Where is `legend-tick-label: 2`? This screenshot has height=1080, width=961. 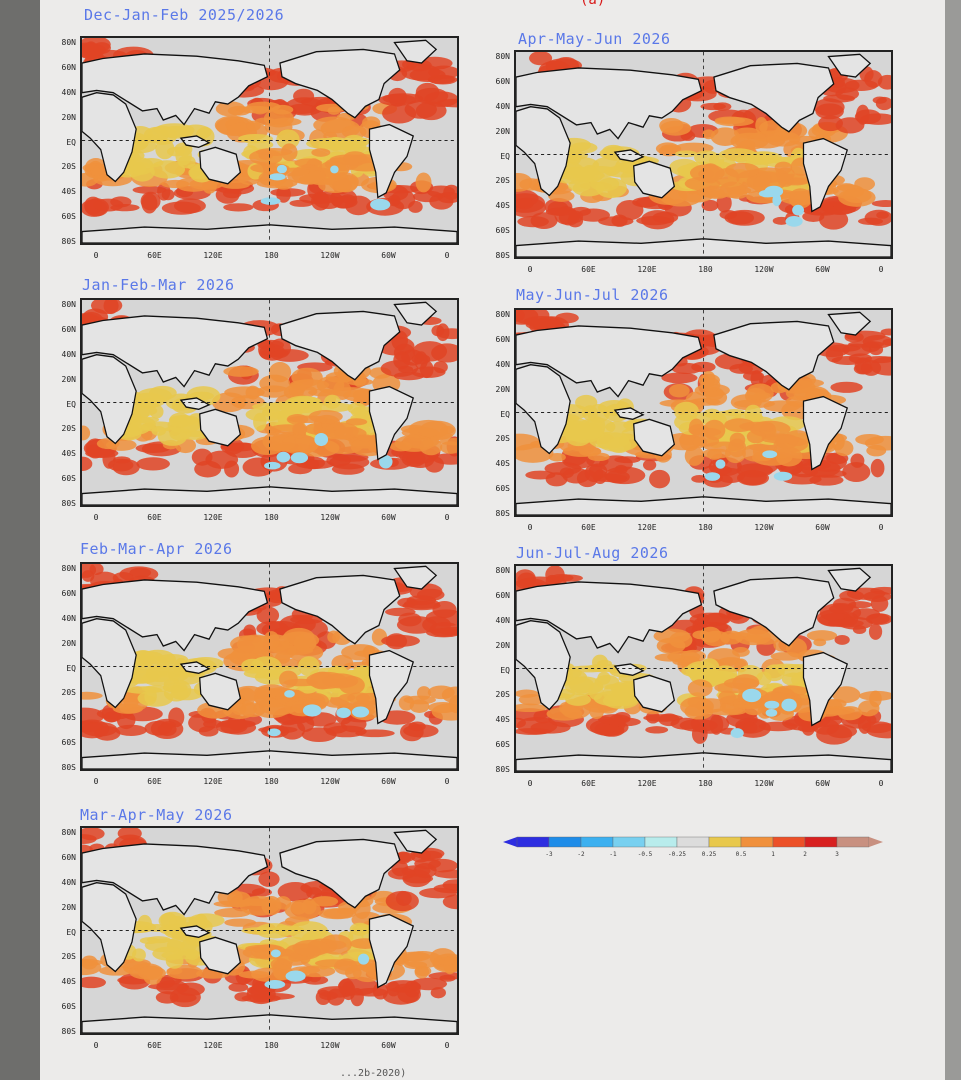
legend-tick-label: 2 is located at coordinates (805, 854).